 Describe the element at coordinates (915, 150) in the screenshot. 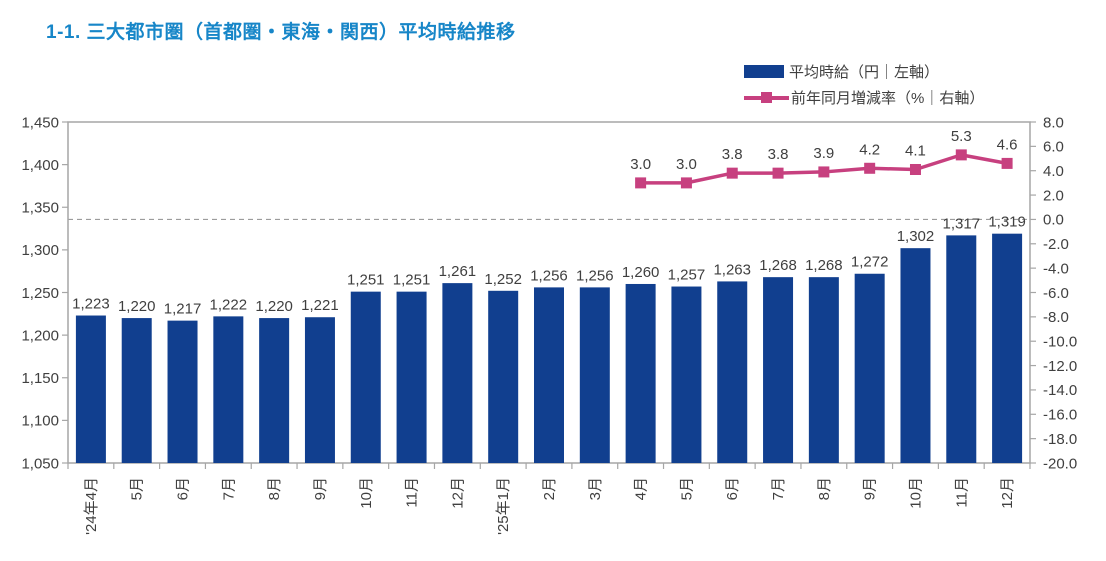

I see `rate-value-label: 4.1` at that location.